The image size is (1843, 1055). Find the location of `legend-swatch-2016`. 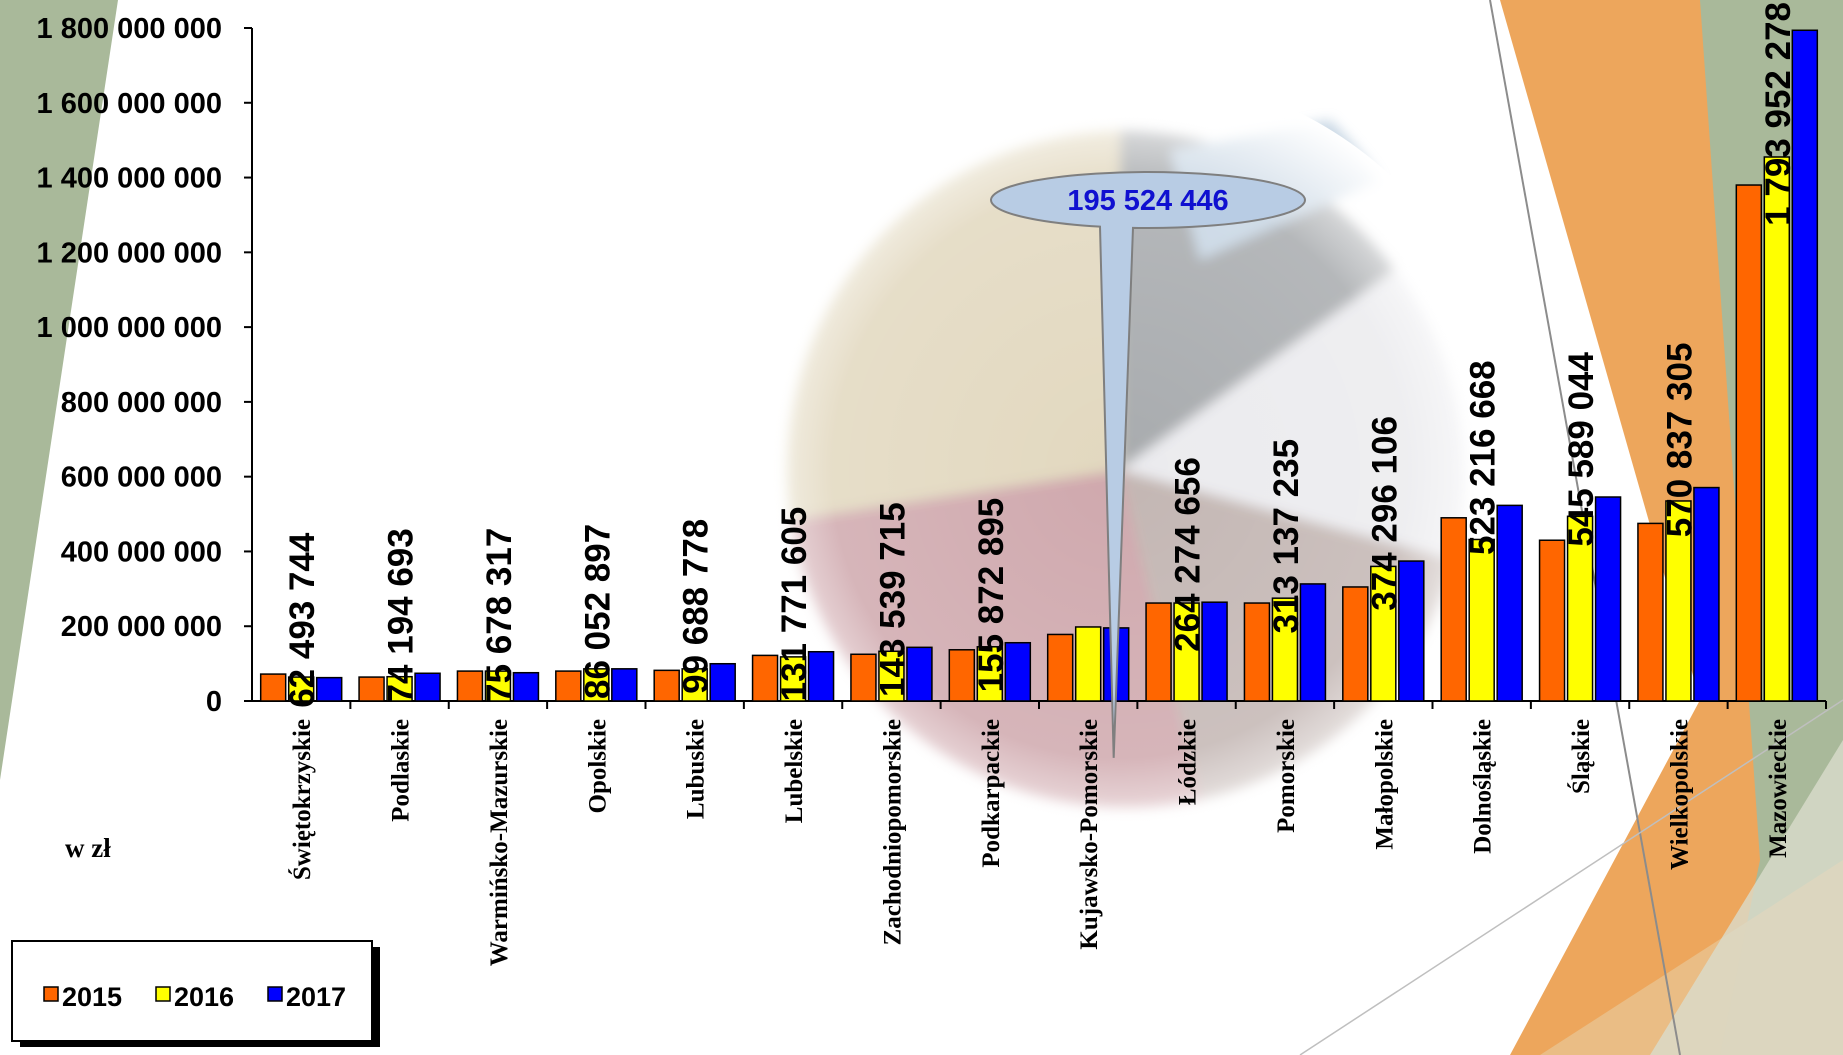

legend-swatch-2016 is located at coordinates (163, 994).